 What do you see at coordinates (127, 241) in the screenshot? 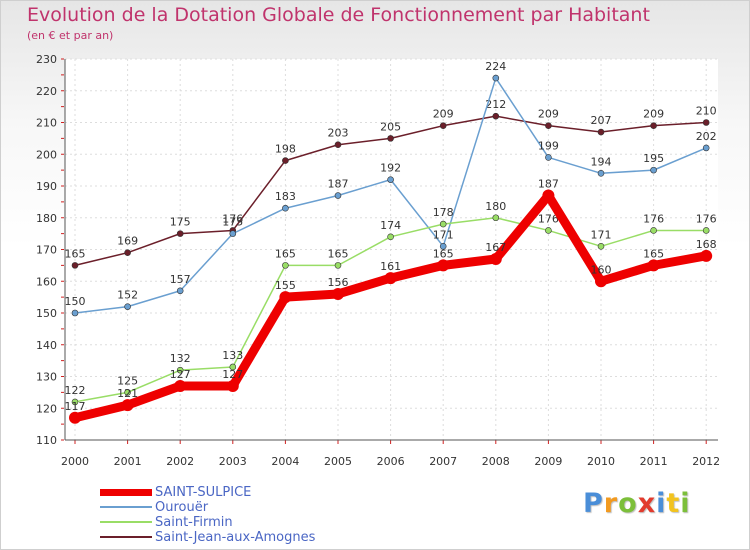
I see `data-label: 169` at bounding box center [127, 241].